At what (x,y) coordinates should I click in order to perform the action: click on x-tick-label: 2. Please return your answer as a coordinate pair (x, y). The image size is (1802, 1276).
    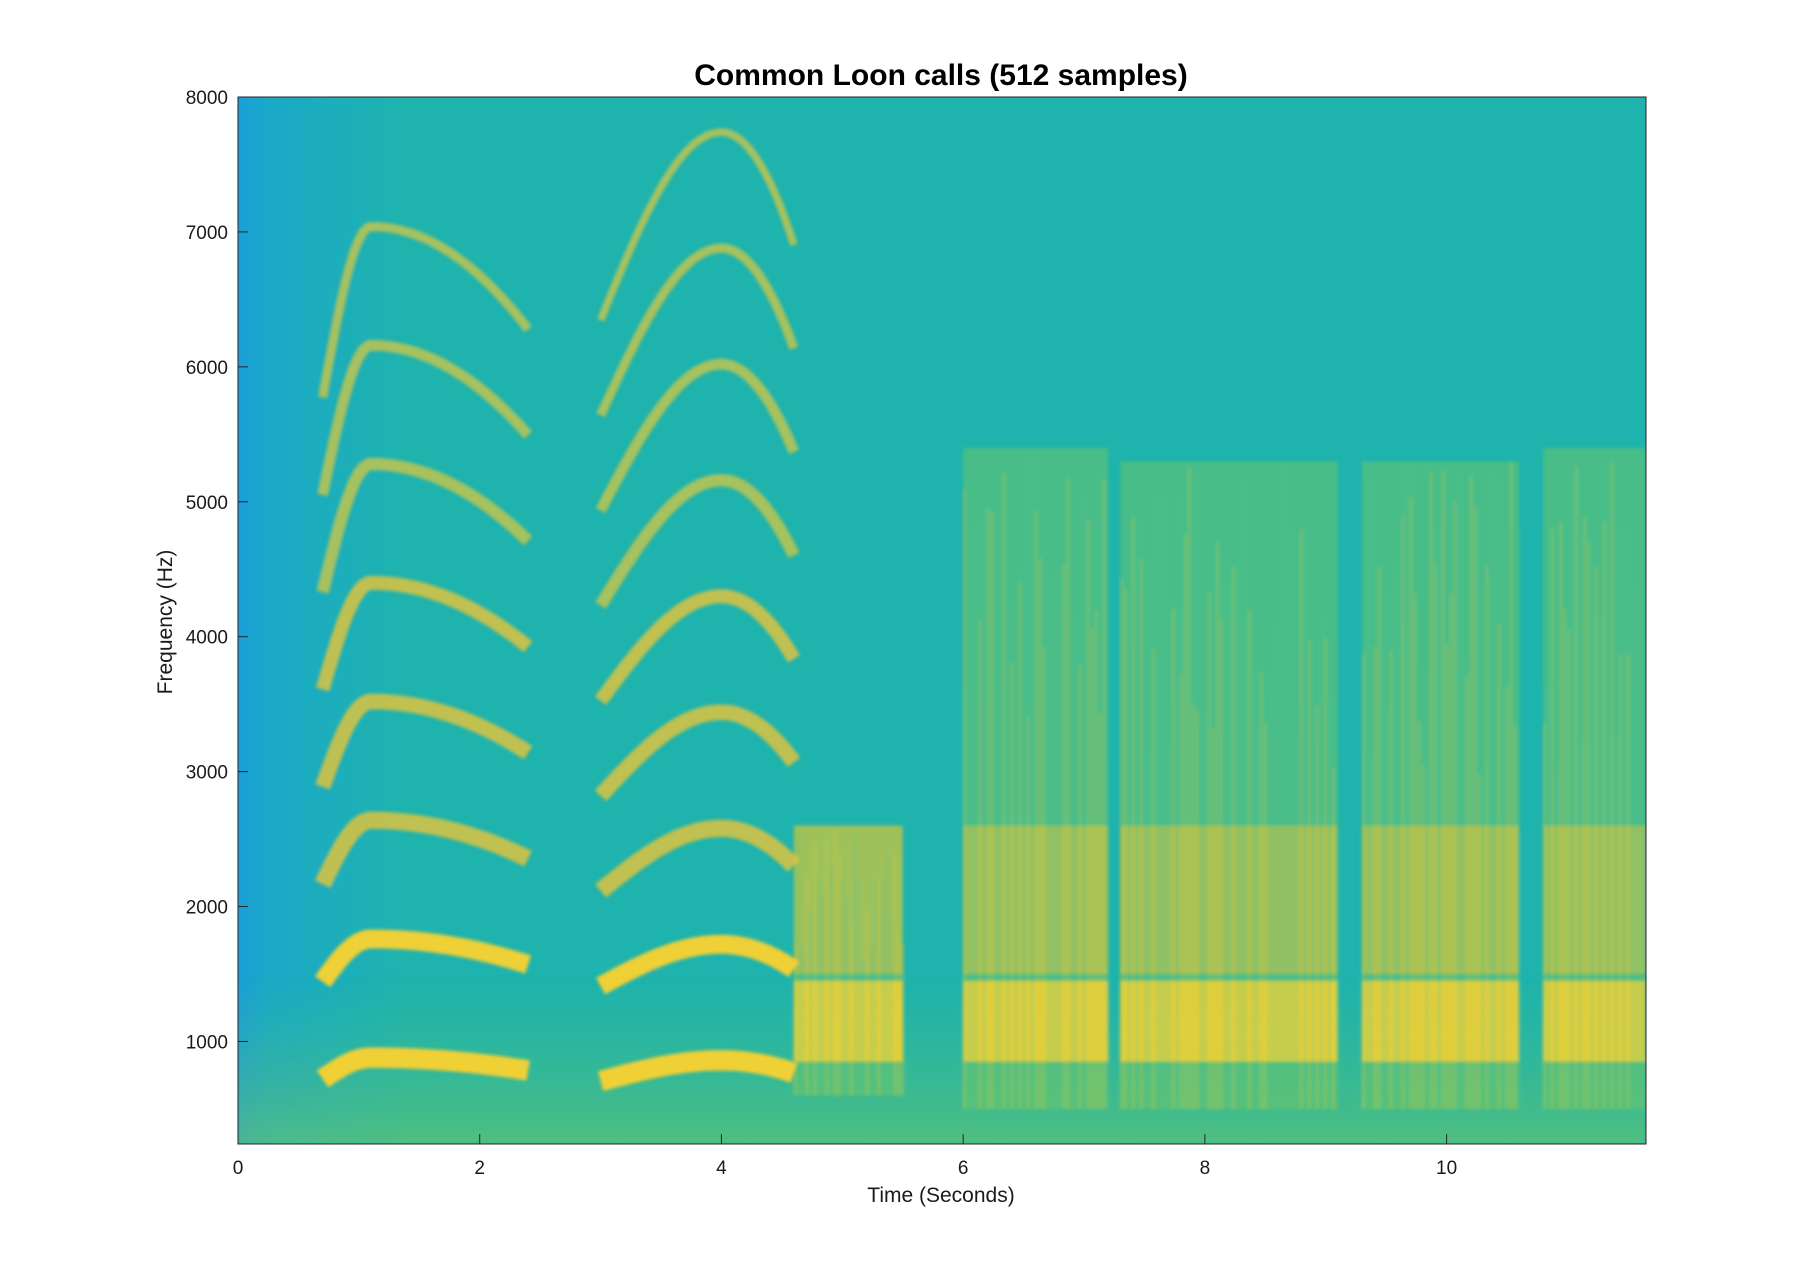
    Looking at the image, I should click on (479, 1168).